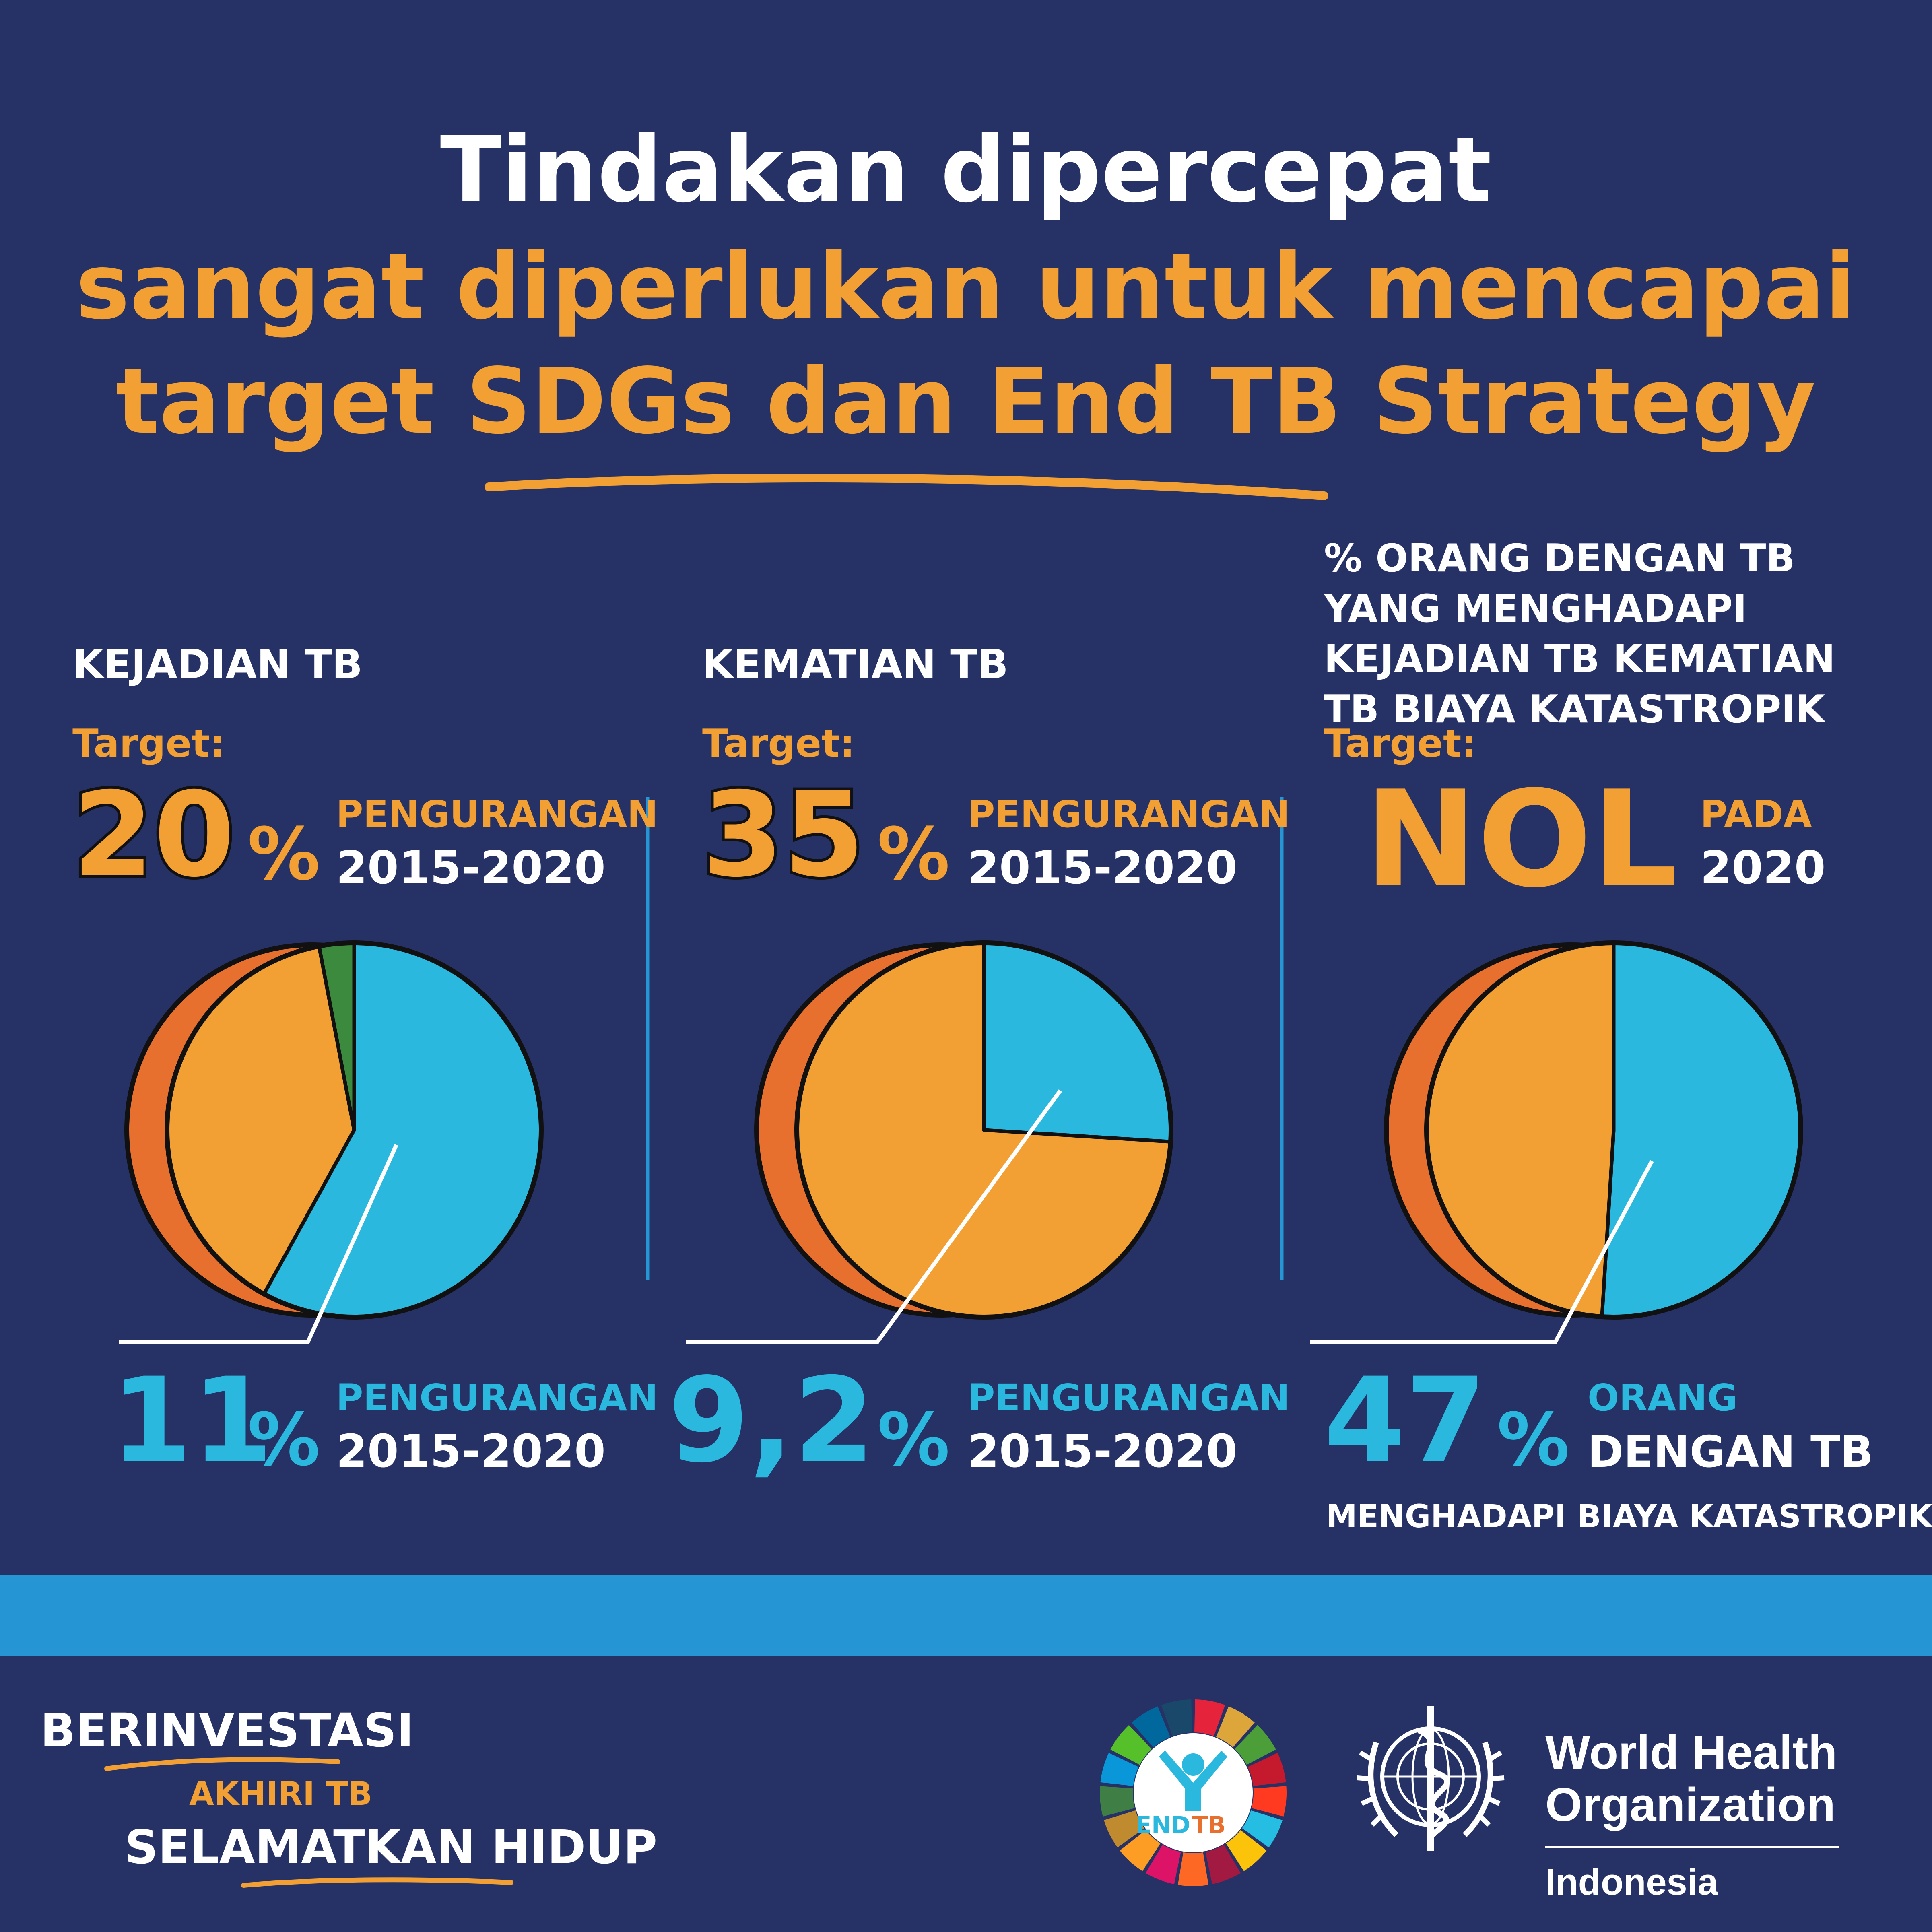 The image size is (1932, 1932). What do you see at coordinates (1629, 1517) in the screenshot?
I see `result-text-3: MENGHADAPI BIAYA KATASTROPIK` at bounding box center [1629, 1517].